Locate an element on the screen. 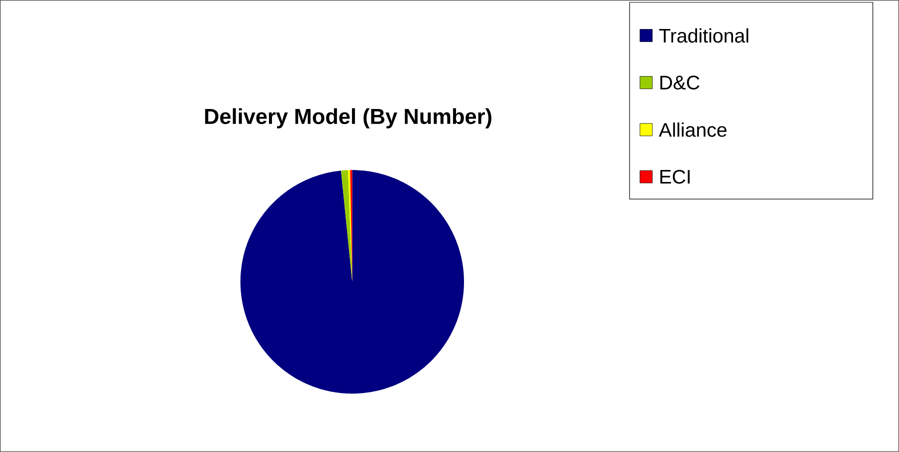  legend-label: D&C is located at coordinates (680, 83).